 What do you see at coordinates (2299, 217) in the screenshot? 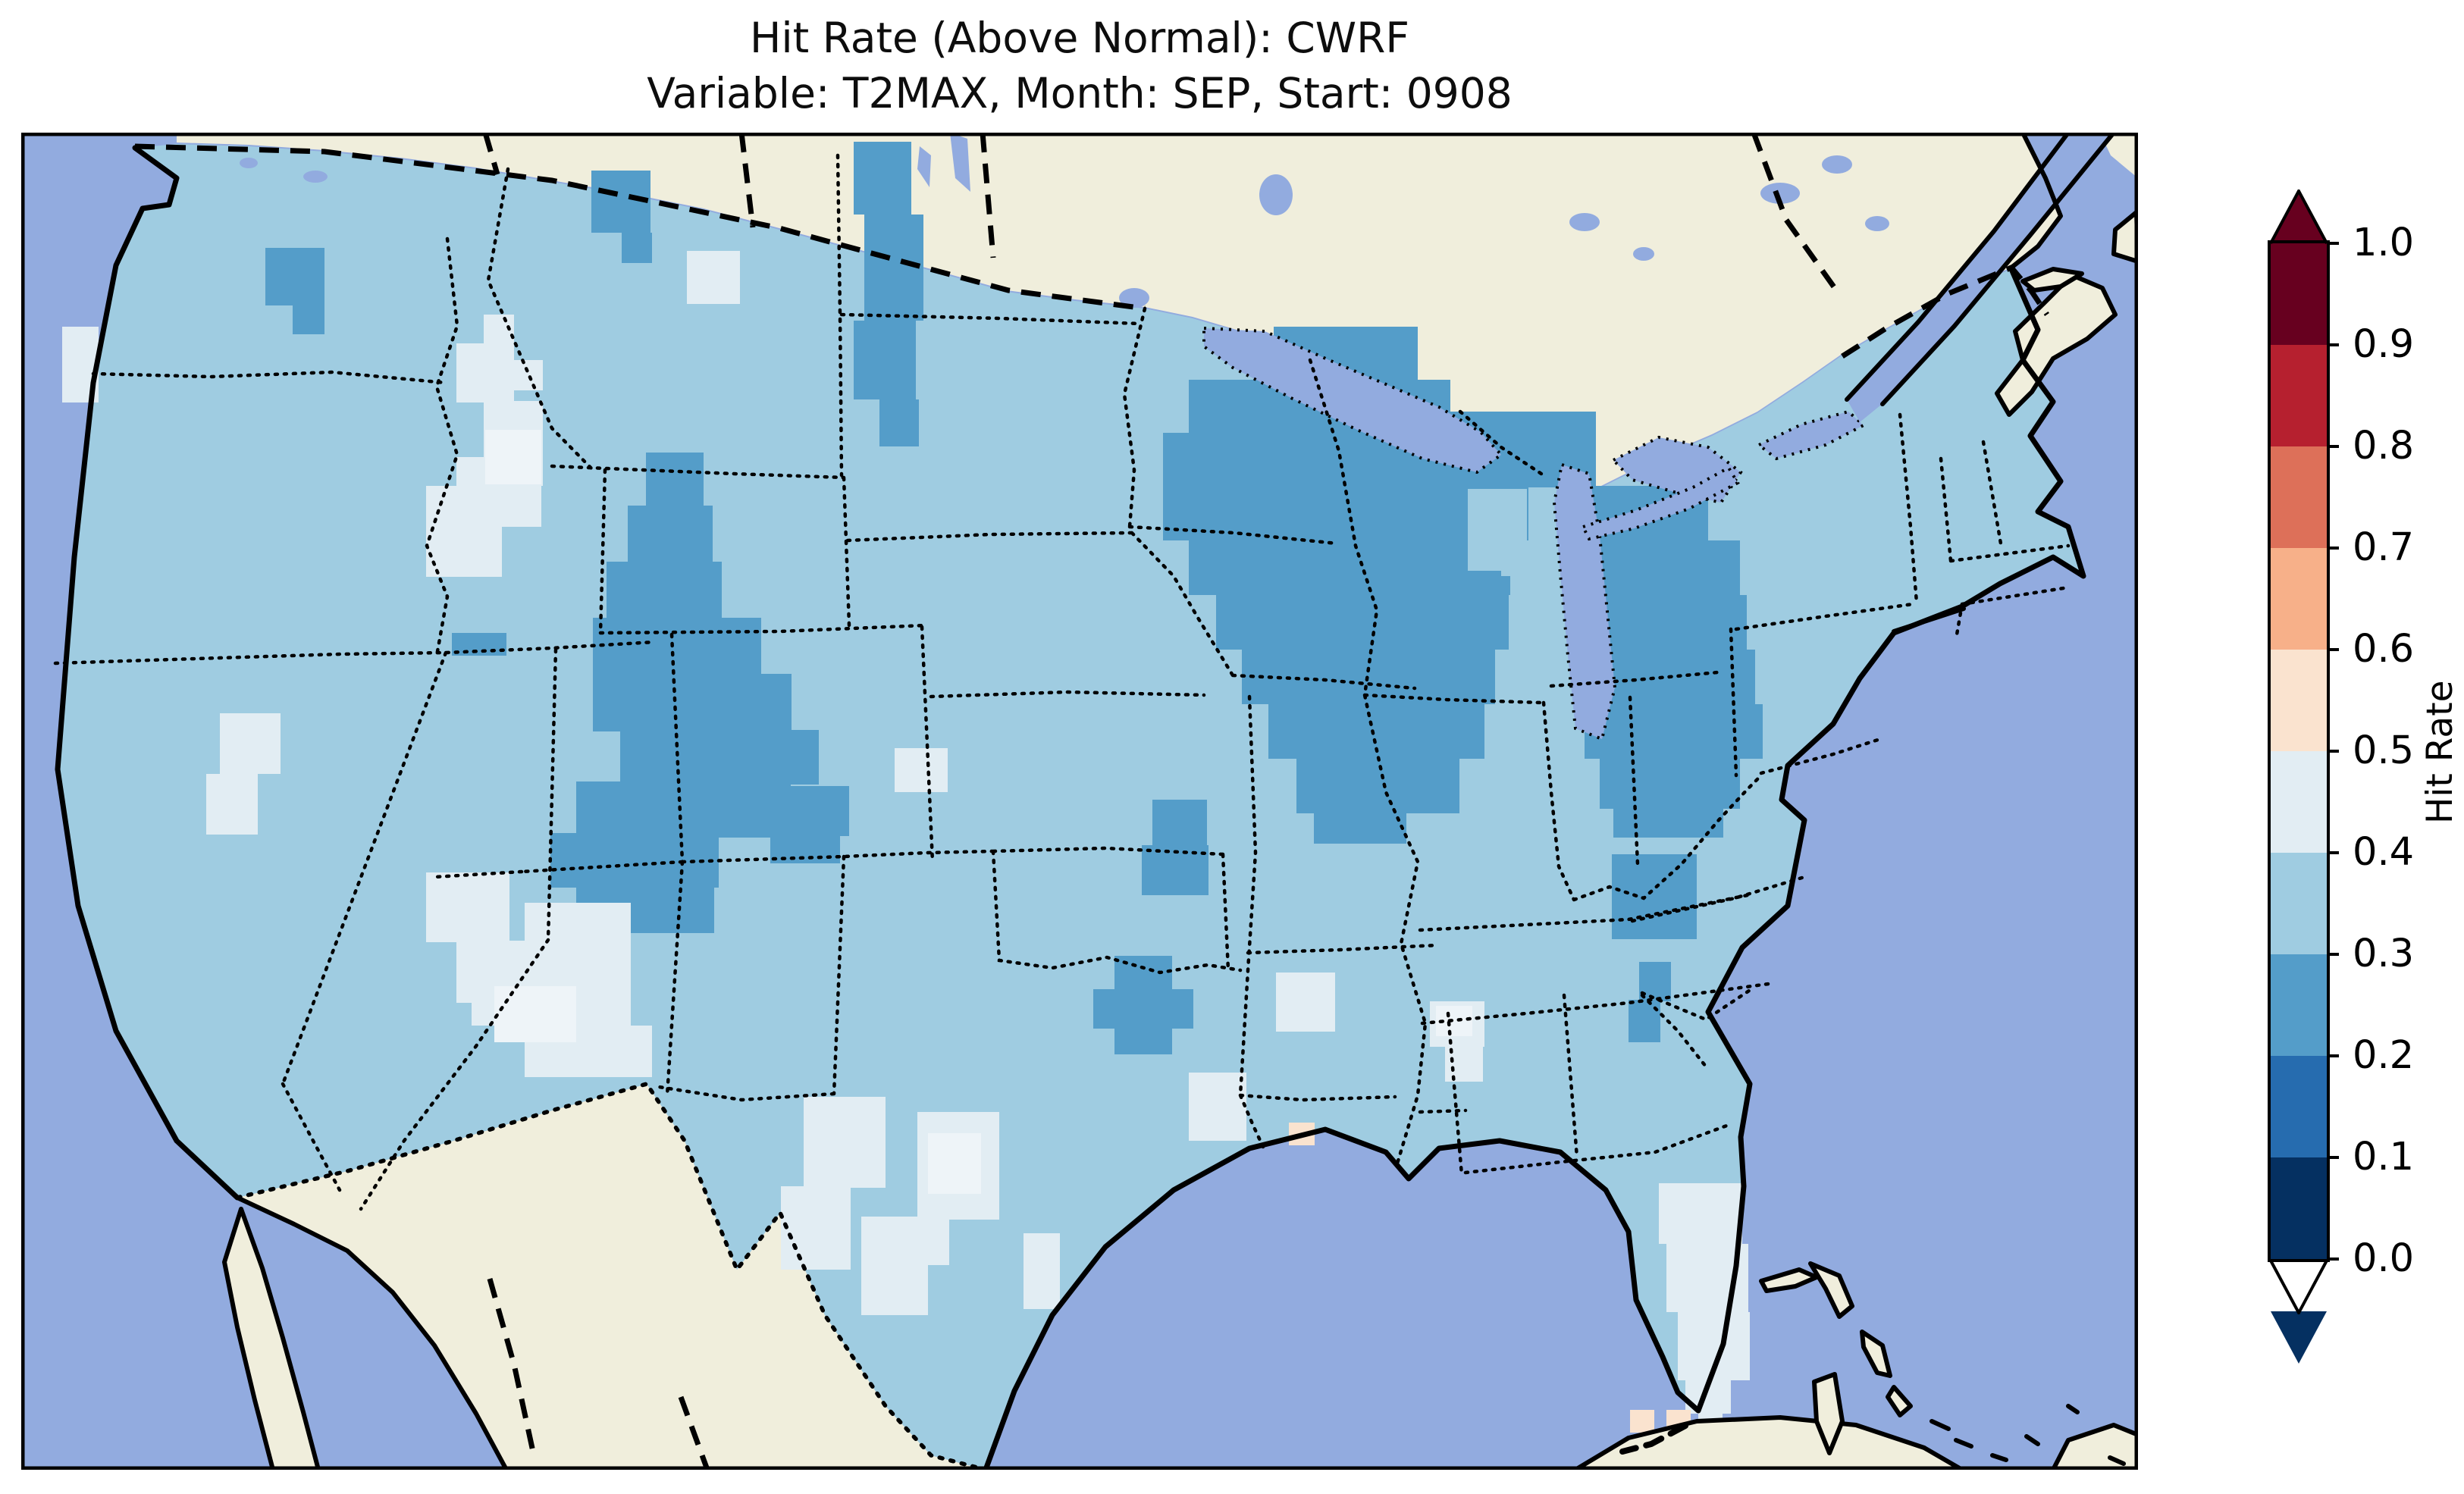
I see `colorbar-over-arrow` at bounding box center [2299, 217].